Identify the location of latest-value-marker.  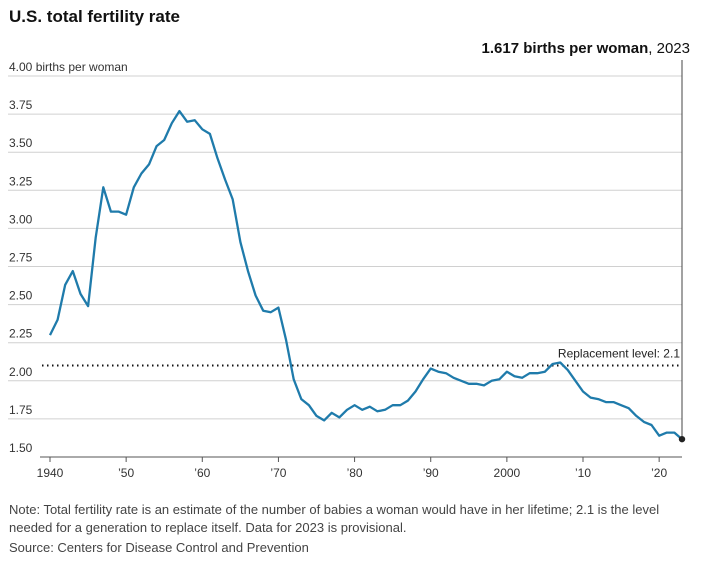
(682, 439).